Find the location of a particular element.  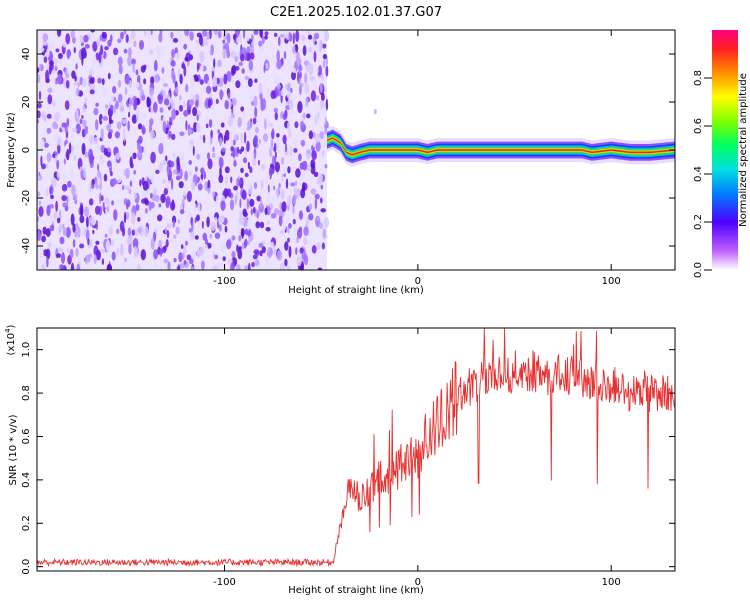

figure-title: C2E1.2025.102.01.37.G07 is located at coordinates (356, 12).